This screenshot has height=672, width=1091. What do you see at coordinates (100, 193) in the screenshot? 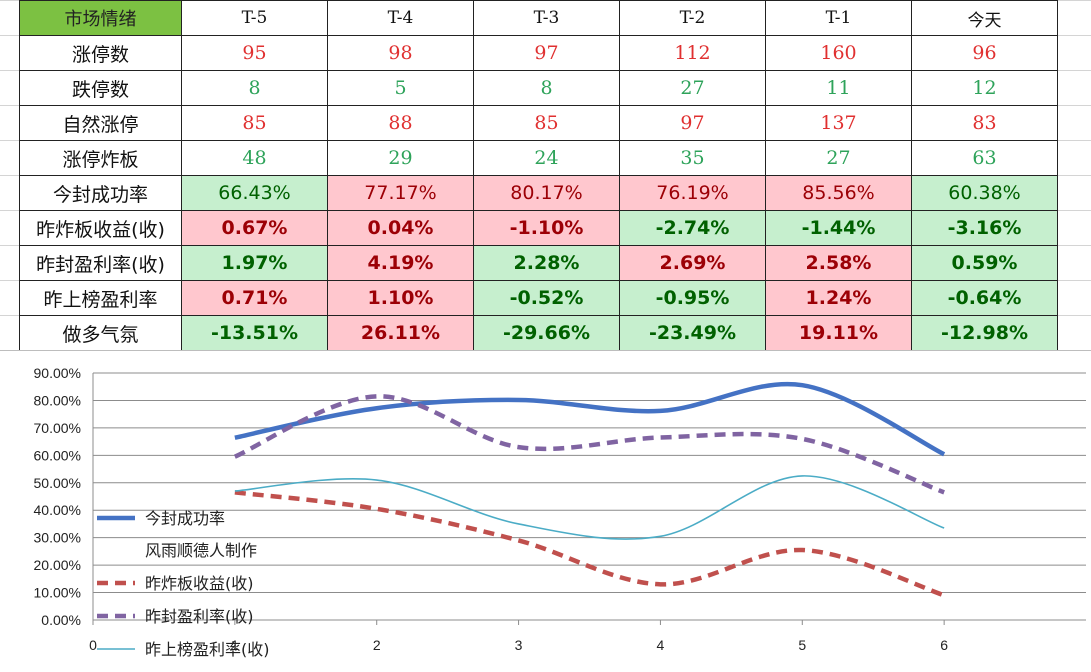
I see `row-label-cell: 今封成功率` at bounding box center [100, 193].